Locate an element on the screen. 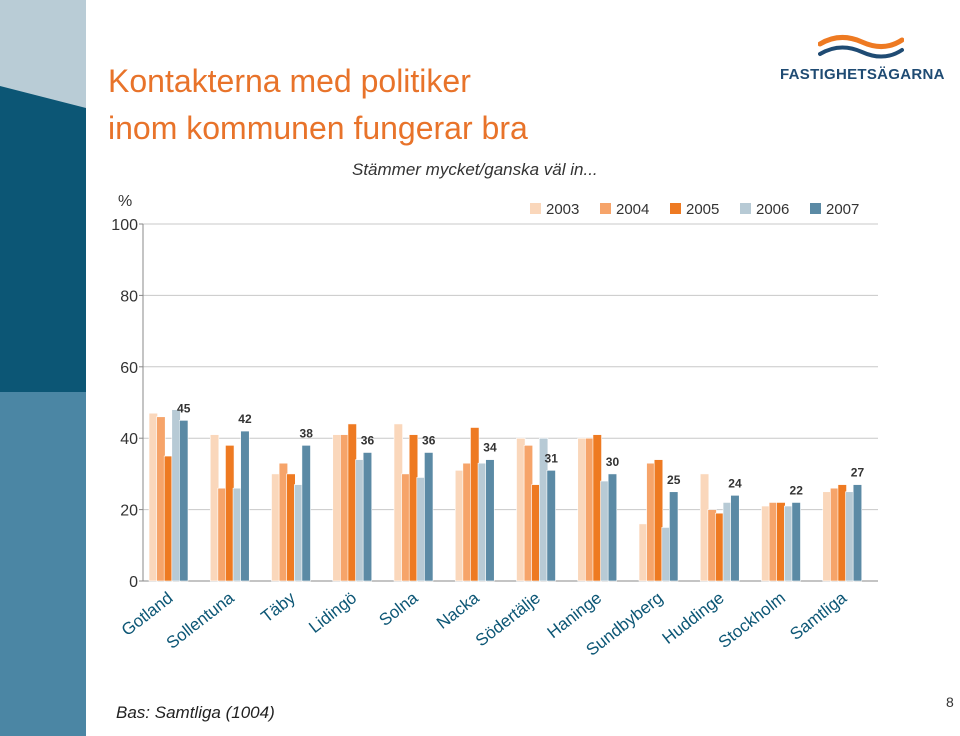  data-label: 24 is located at coordinates (735, 483).